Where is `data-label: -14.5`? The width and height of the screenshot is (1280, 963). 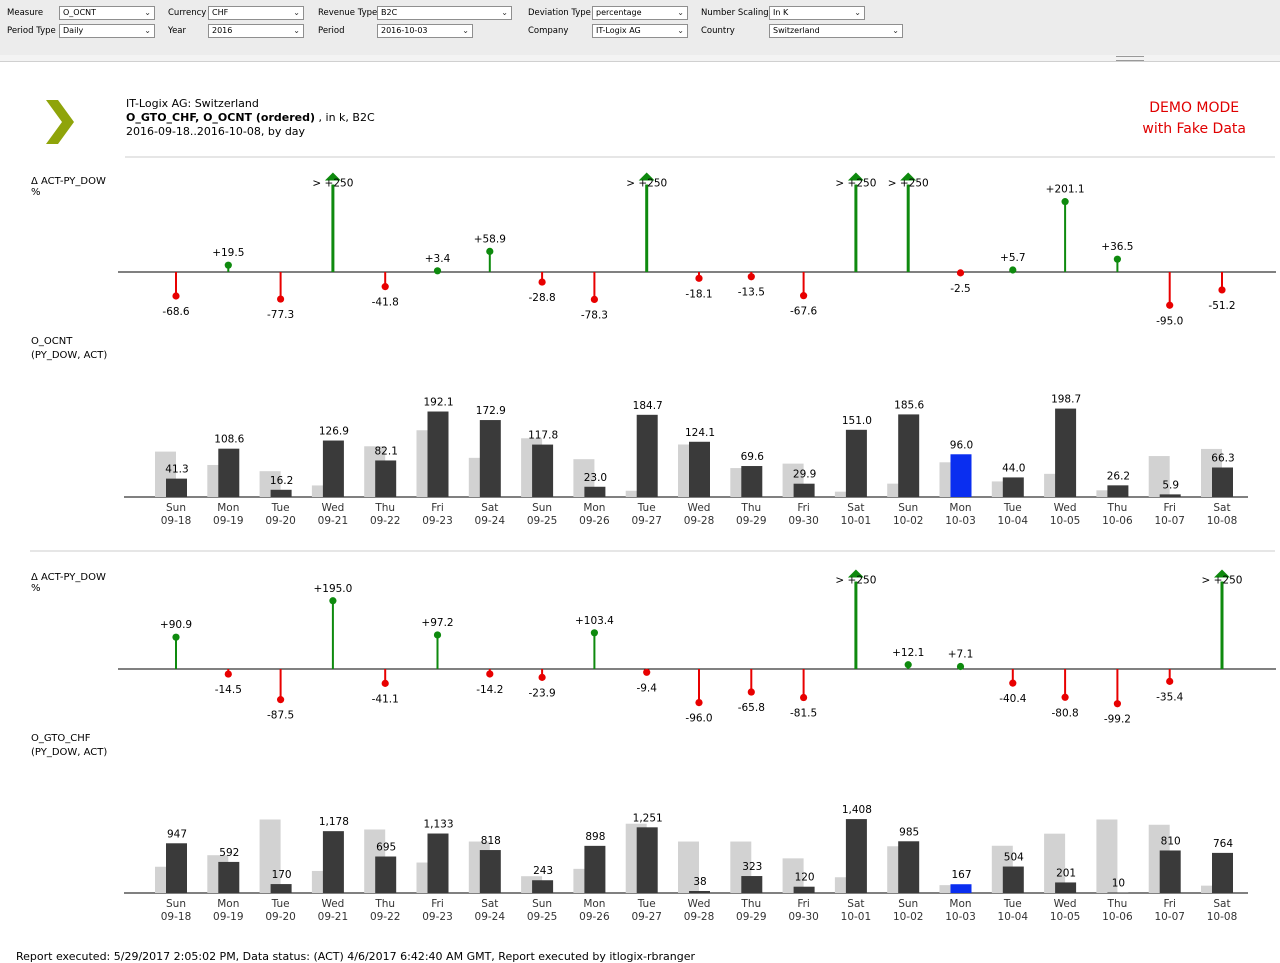 data-label: -14.5 is located at coordinates (228, 690).